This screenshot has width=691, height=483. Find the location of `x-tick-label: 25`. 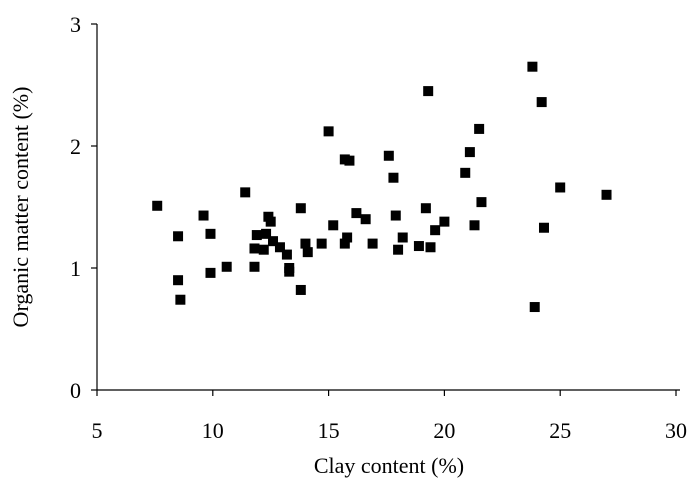

x-tick-label: 25 is located at coordinates (560, 430).